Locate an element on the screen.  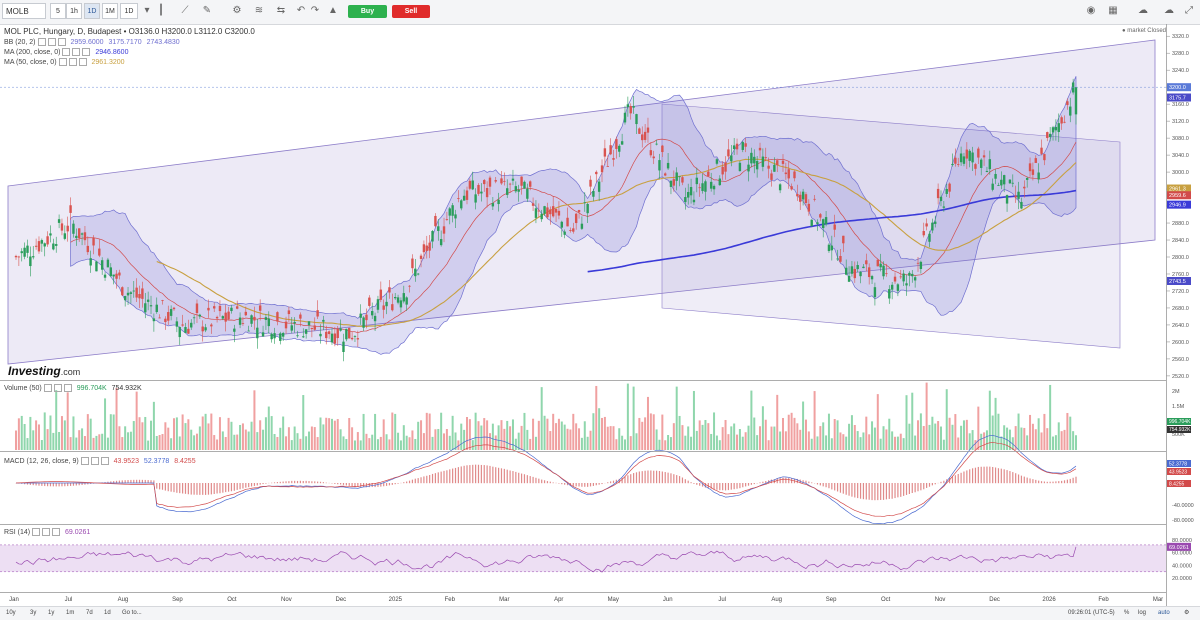
camera-icon: ◉ is located at coordinates (1091, 11).